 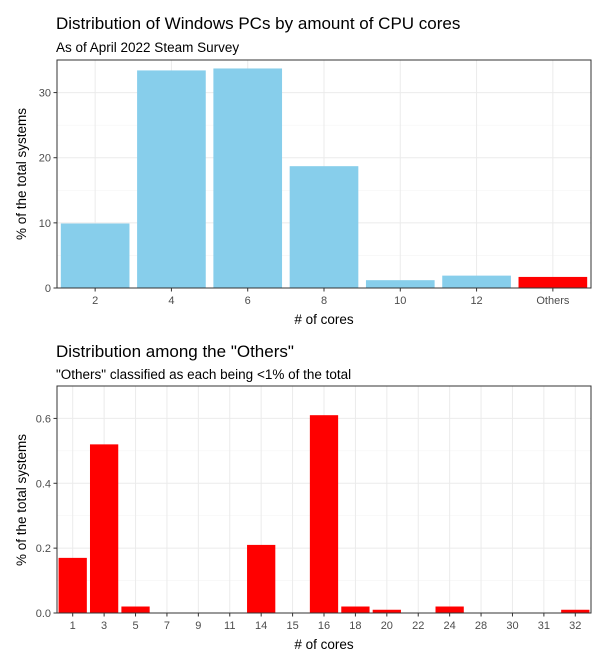 I want to click on y-tick-label: 0.4, so click(x=43, y=484).